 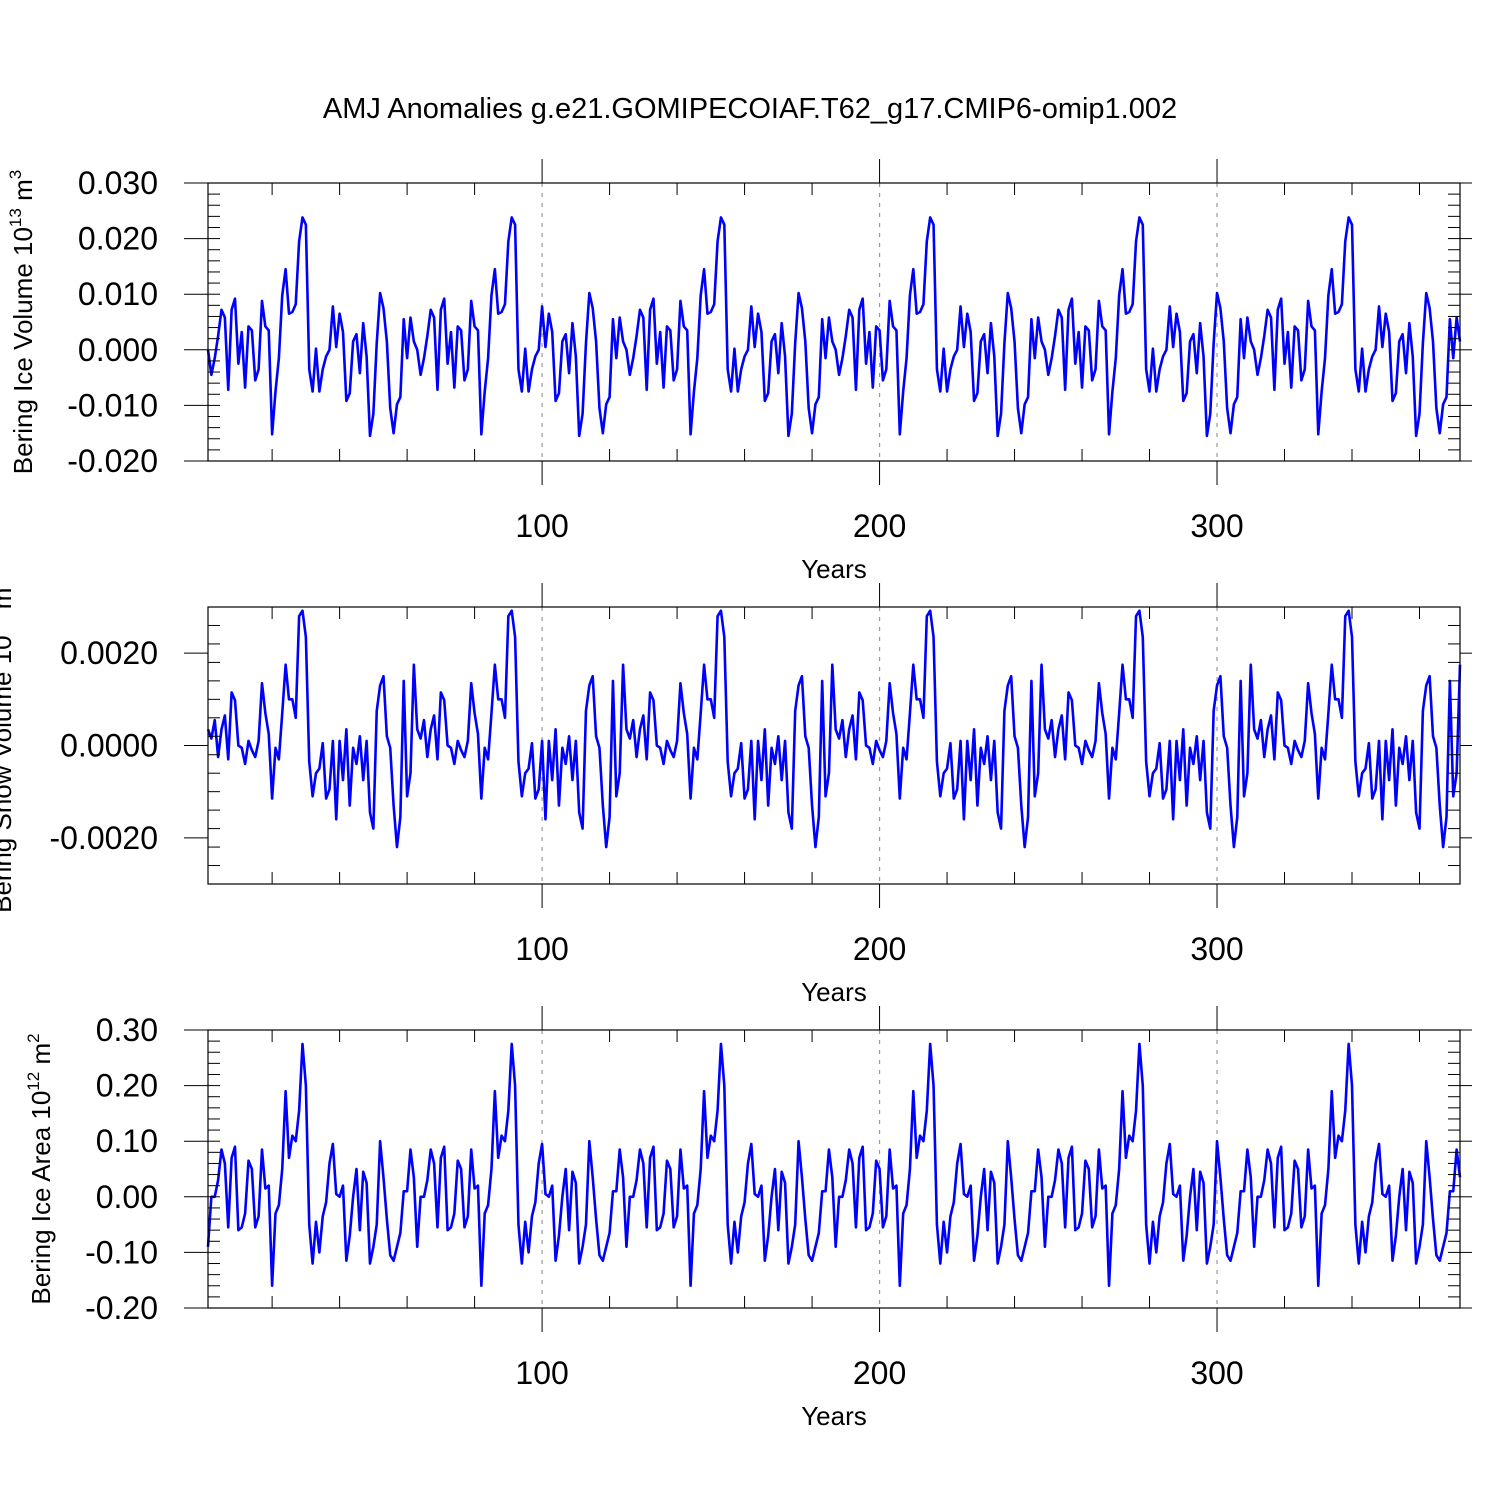 I want to click on y-axis-label: Bering Ice Volume 1013 m3, so click(x=22, y=322).